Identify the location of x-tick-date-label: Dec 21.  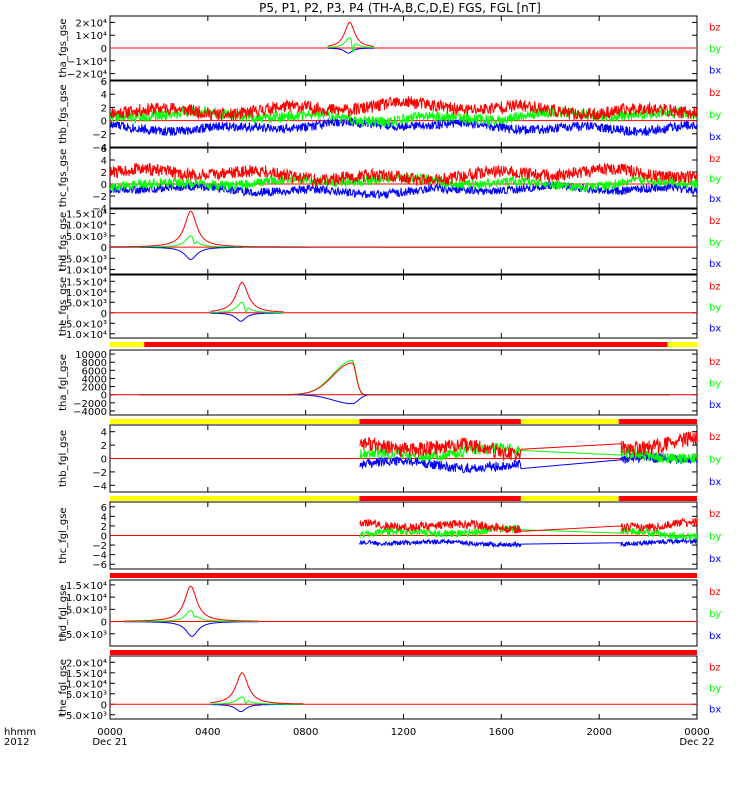
(109, 742).